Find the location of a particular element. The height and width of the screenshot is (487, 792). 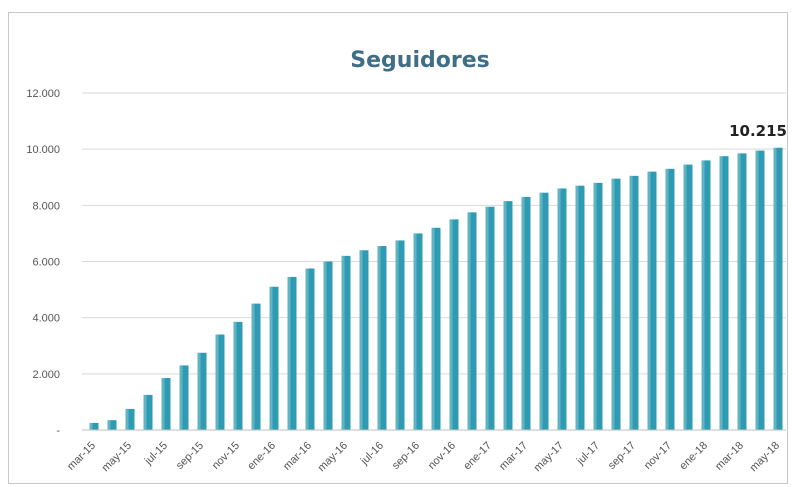

data-label: 10.215 is located at coordinates (758, 131).